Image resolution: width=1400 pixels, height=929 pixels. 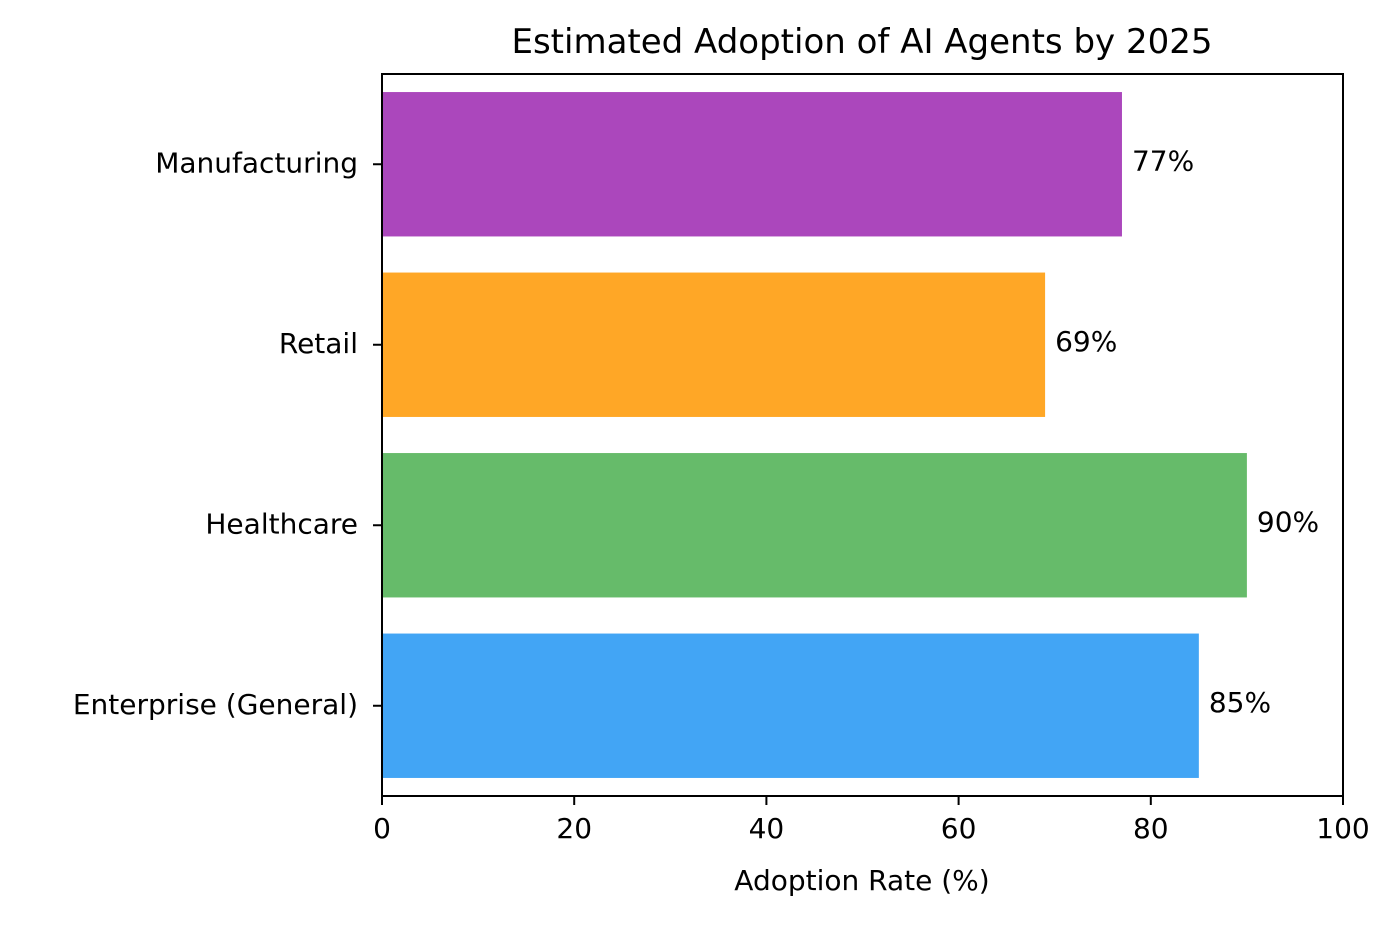 What do you see at coordinates (215, 704) in the screenshot?
I see `y-tick-label: Enterprise (General)` at bounding box center [215, 704].